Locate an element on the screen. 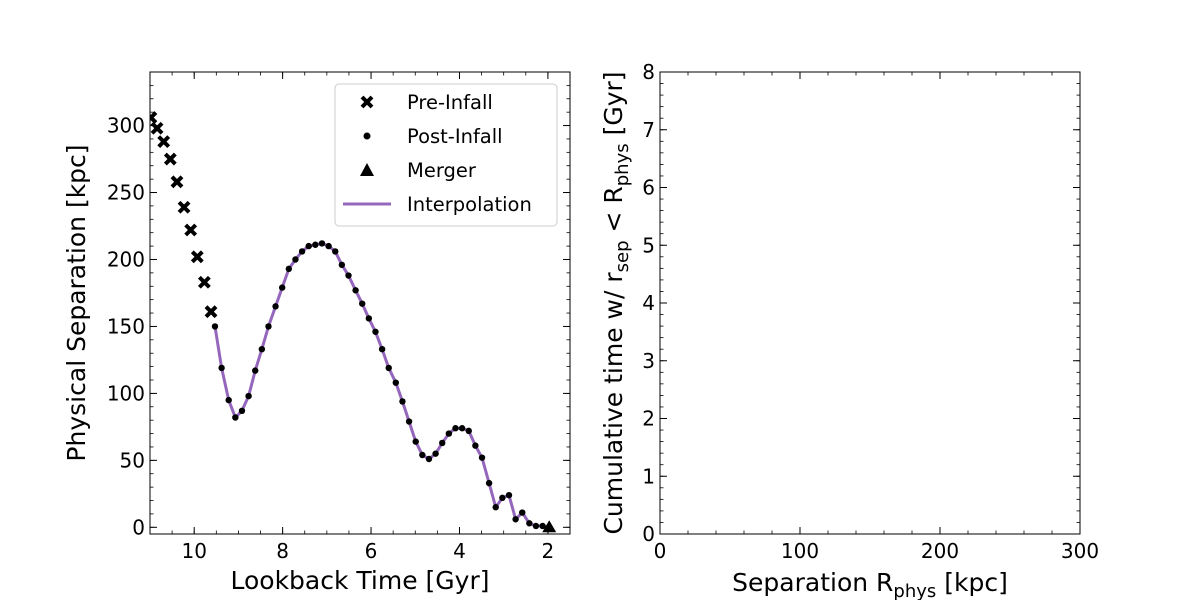  x-tick-labels: 10 8 6 4 2 is located at coordinates (367, 551).